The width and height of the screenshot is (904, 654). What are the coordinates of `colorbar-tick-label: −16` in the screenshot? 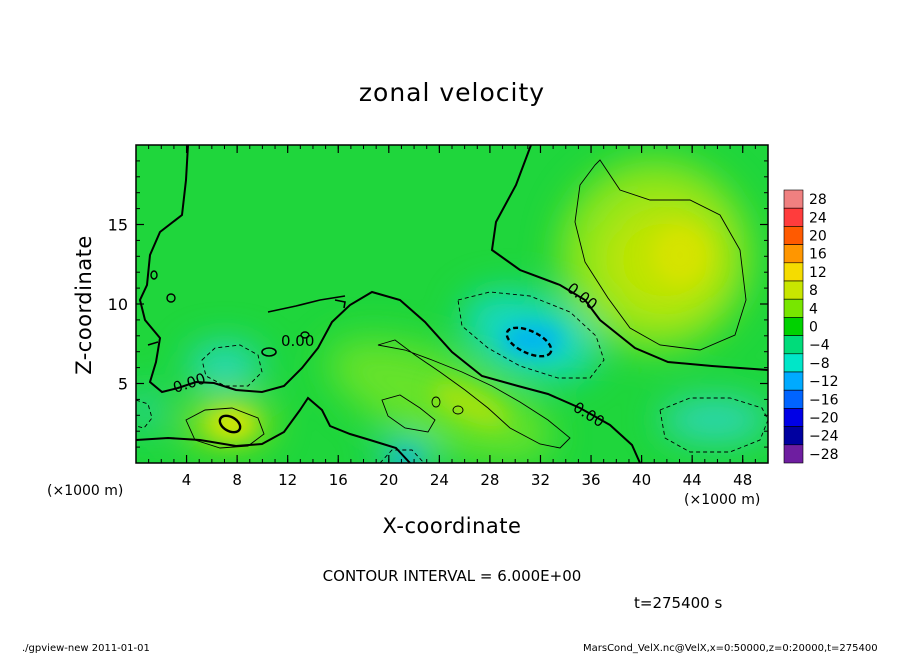 It's located at (824, 400).